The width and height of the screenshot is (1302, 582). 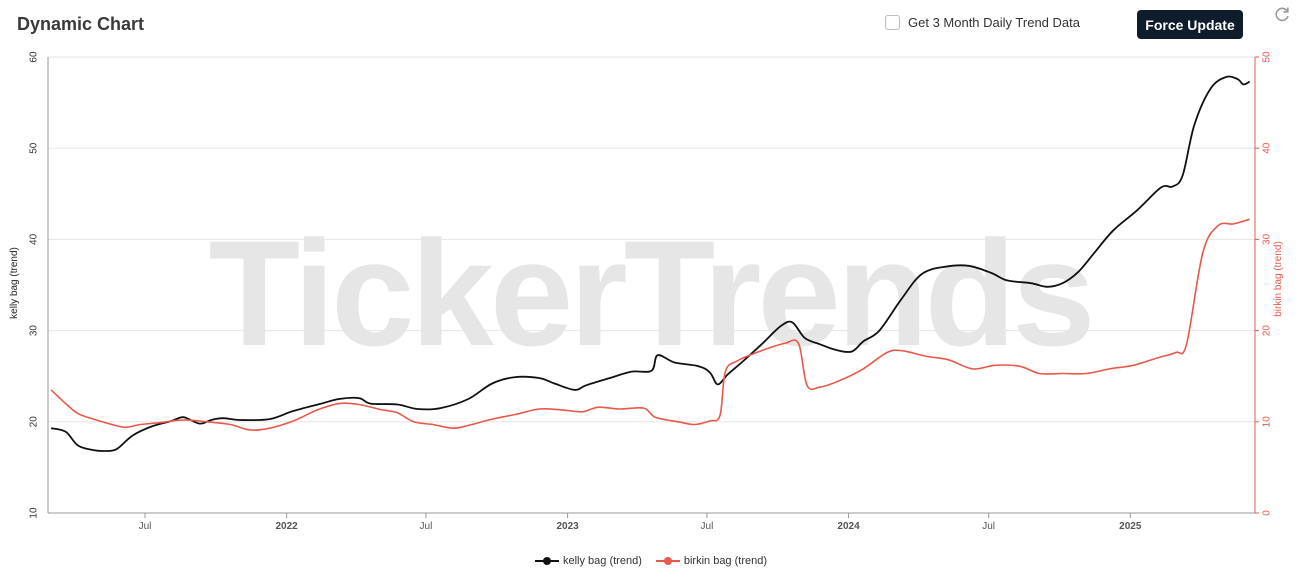 I want to click on x-tick-label: 2025, so click(x=1130, y=526).